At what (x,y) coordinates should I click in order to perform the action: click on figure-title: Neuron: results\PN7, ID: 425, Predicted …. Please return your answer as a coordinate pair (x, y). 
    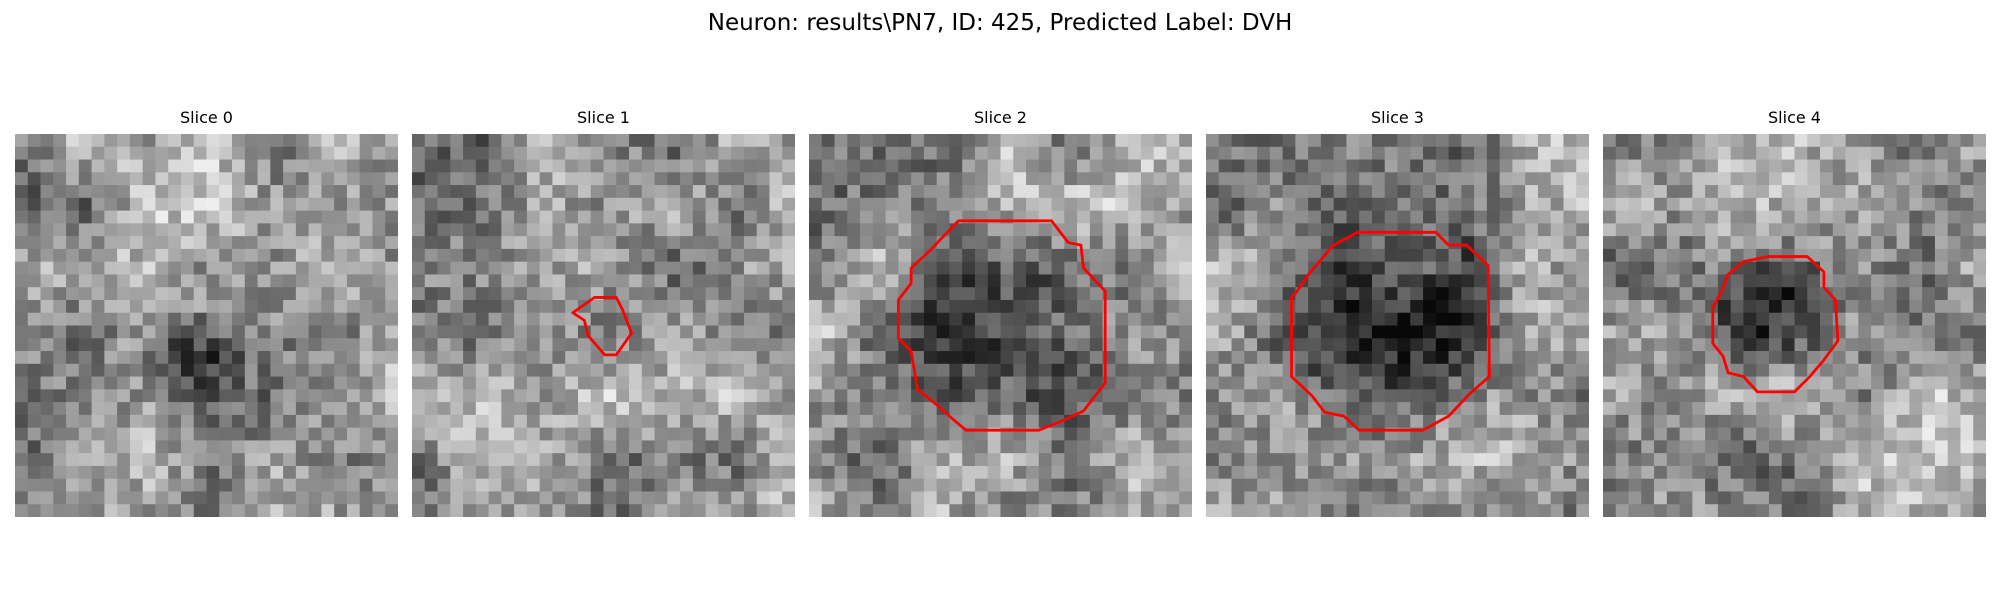
    Looking at the image, I should click on (1000, 23).